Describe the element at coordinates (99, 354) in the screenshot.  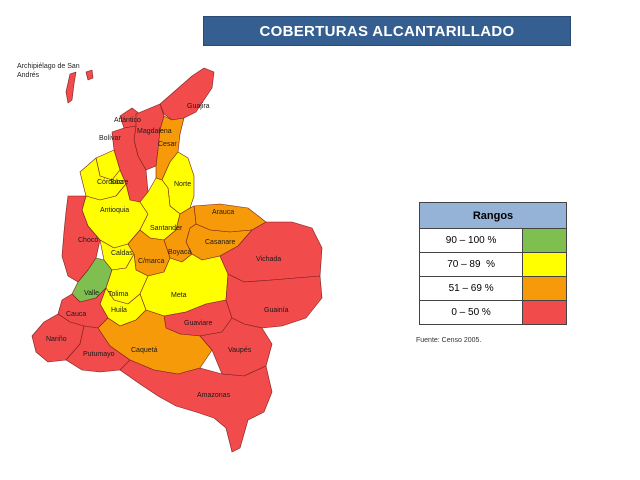
I see `label-putumayo: Putumayo` at that location.